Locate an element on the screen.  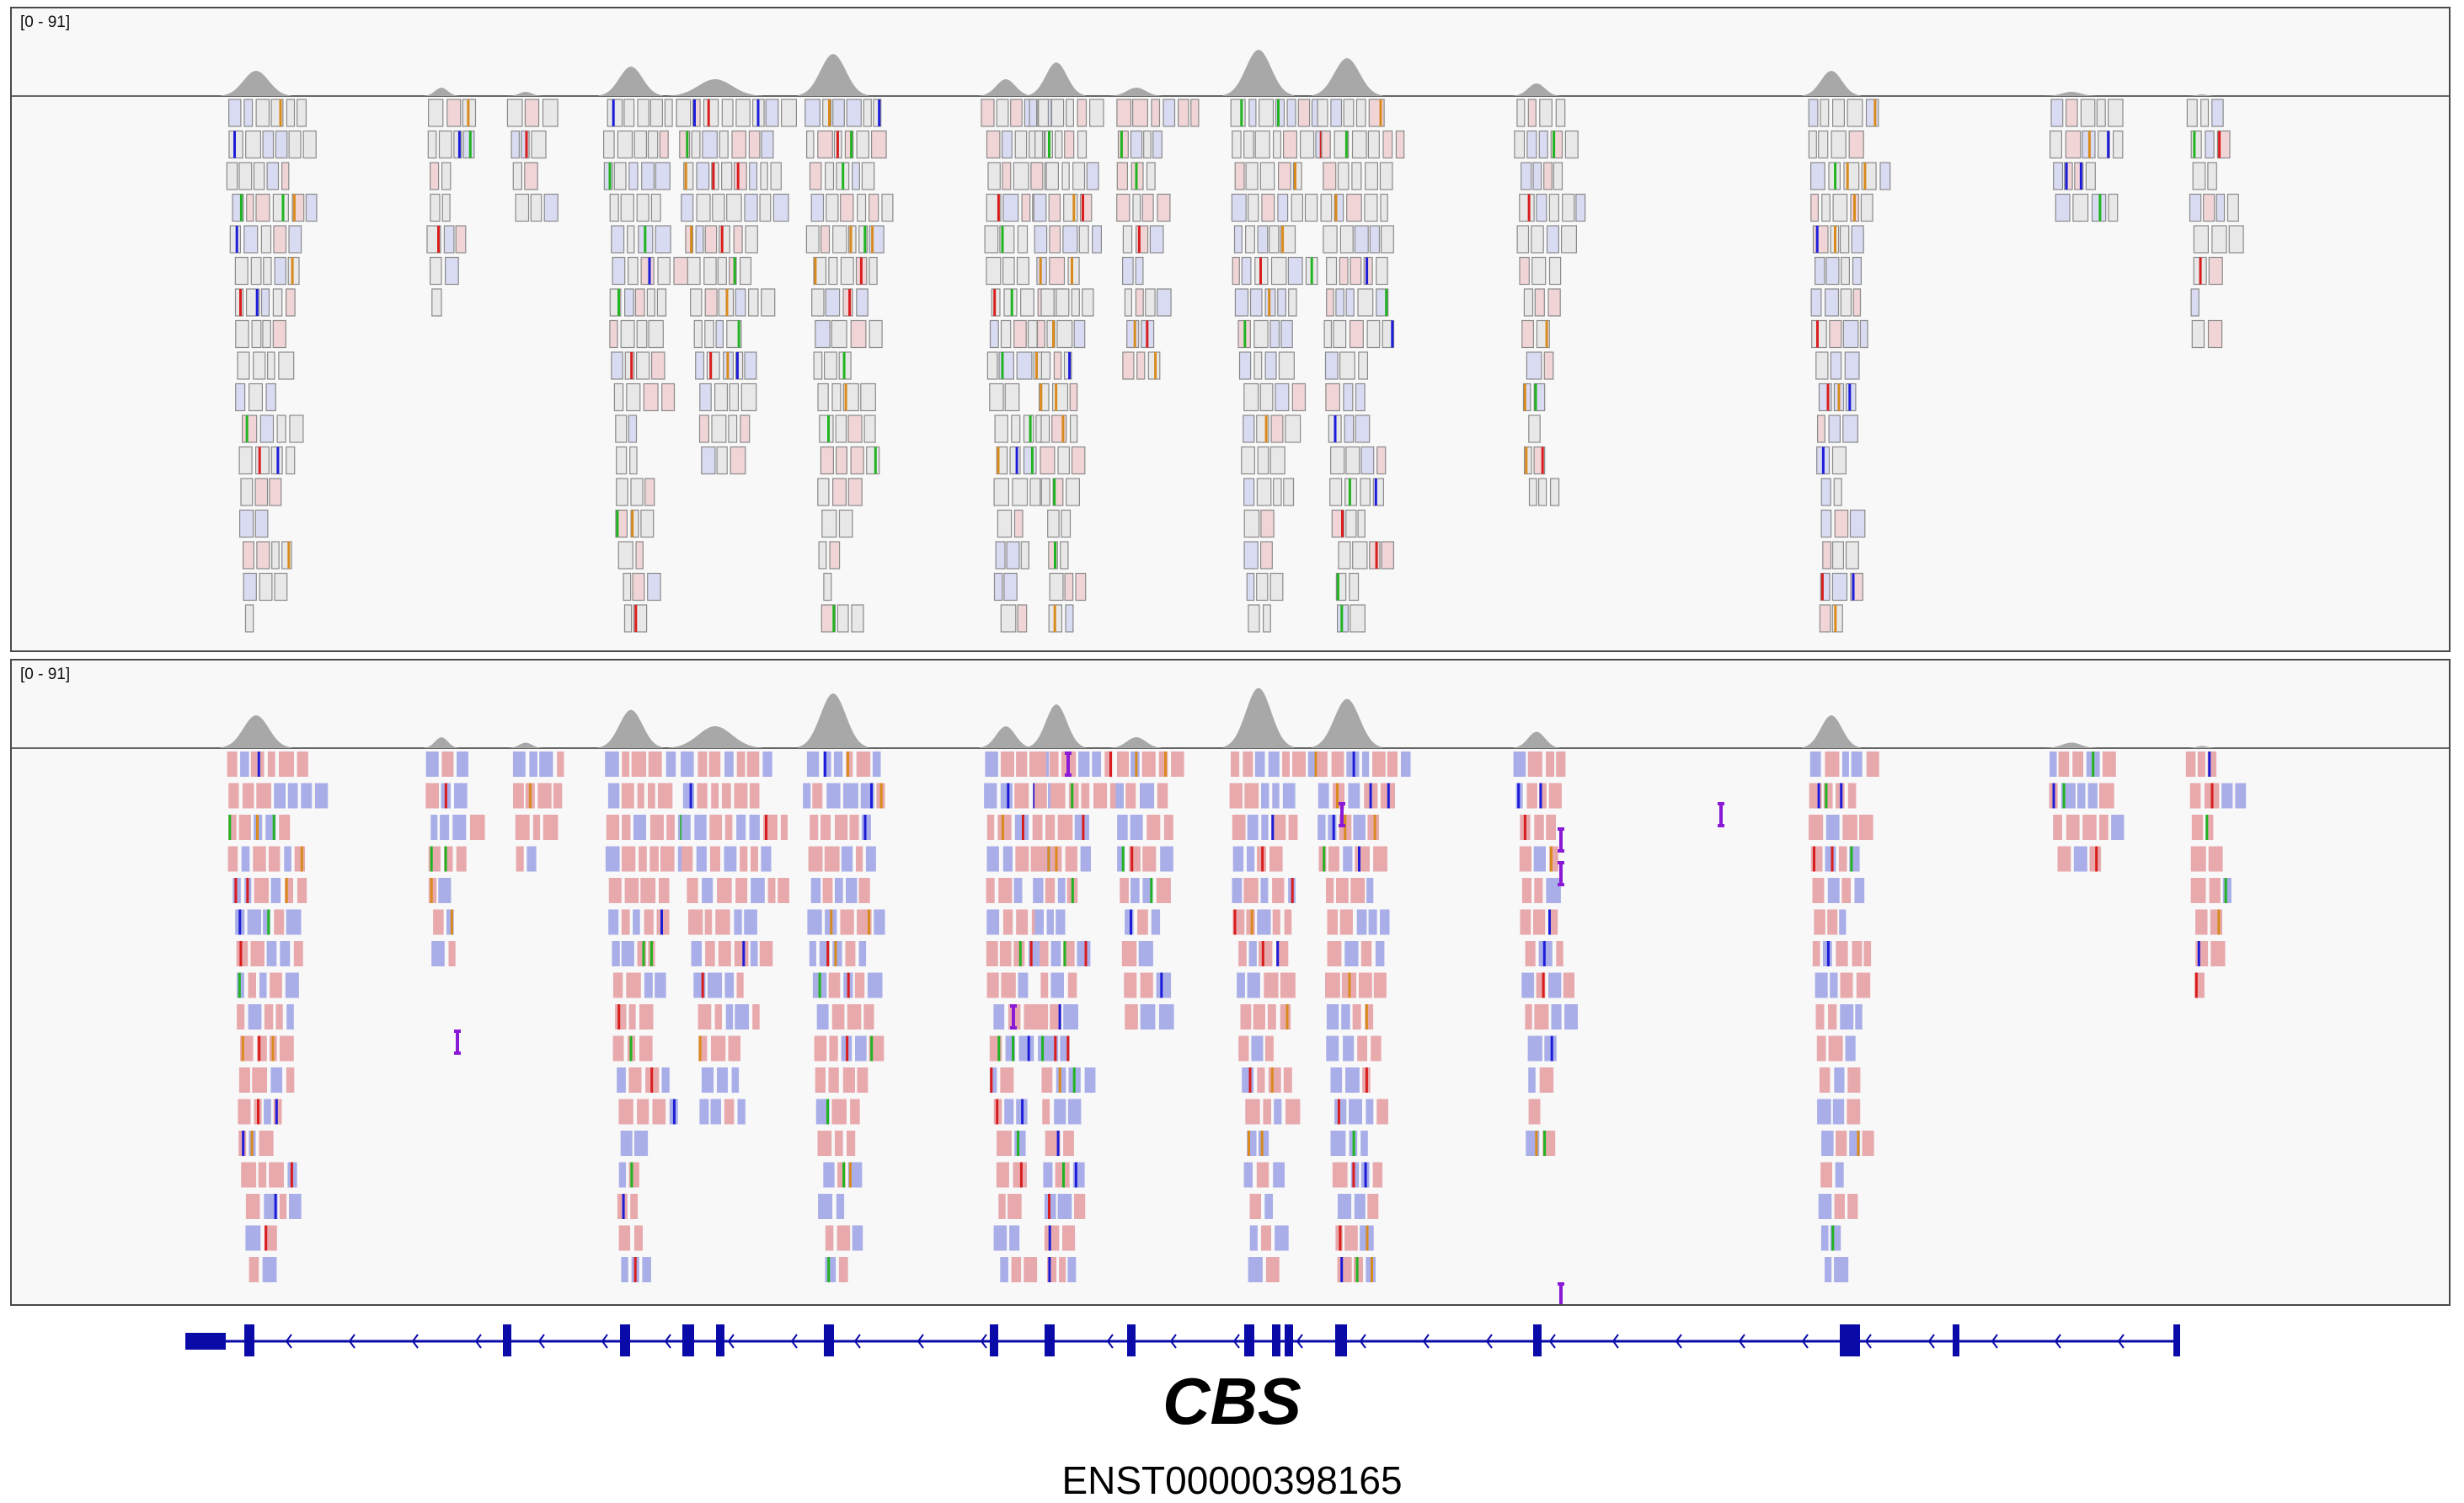
gene-model-track is located at coordinates (1232, 1326).